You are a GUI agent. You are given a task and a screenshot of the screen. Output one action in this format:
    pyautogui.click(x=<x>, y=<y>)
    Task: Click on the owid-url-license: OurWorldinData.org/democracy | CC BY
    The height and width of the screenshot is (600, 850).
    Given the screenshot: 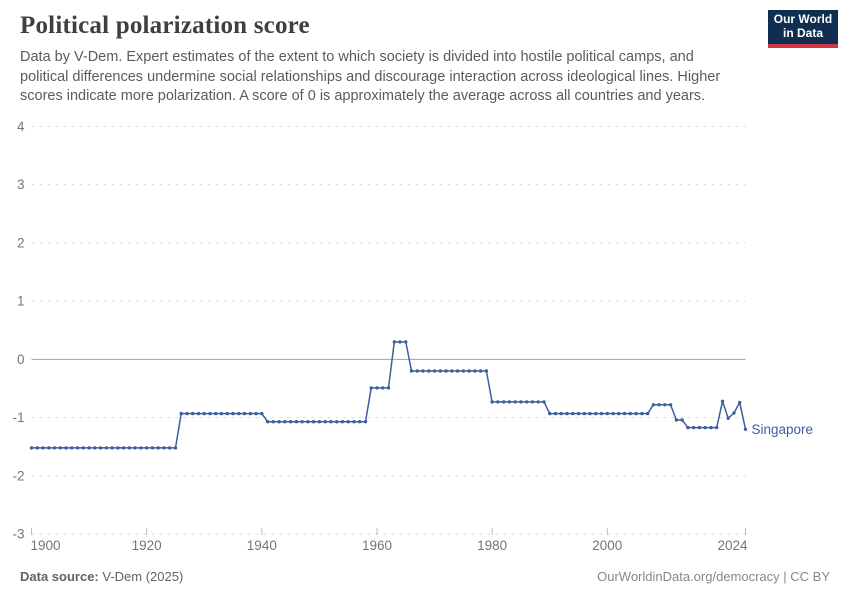 What is the action you would take?
    pyautogui.click(x=713, y=576)
    